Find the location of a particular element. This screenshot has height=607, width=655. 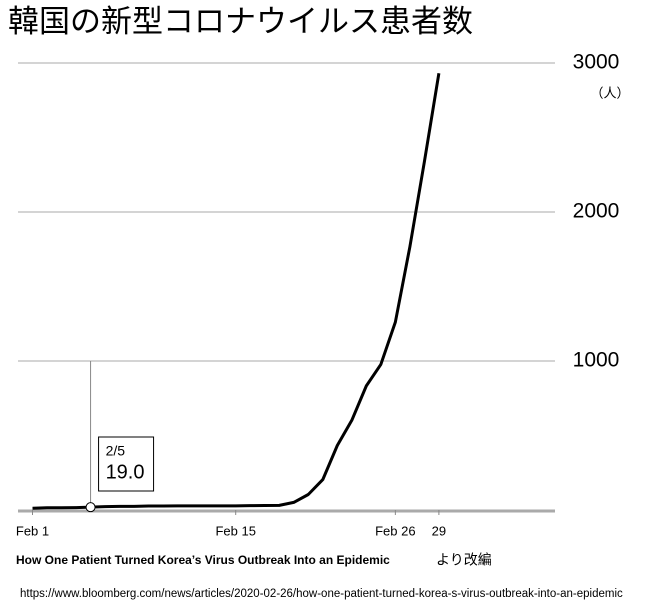

x-tick-label: 29 is located at coordinates (439, 530).